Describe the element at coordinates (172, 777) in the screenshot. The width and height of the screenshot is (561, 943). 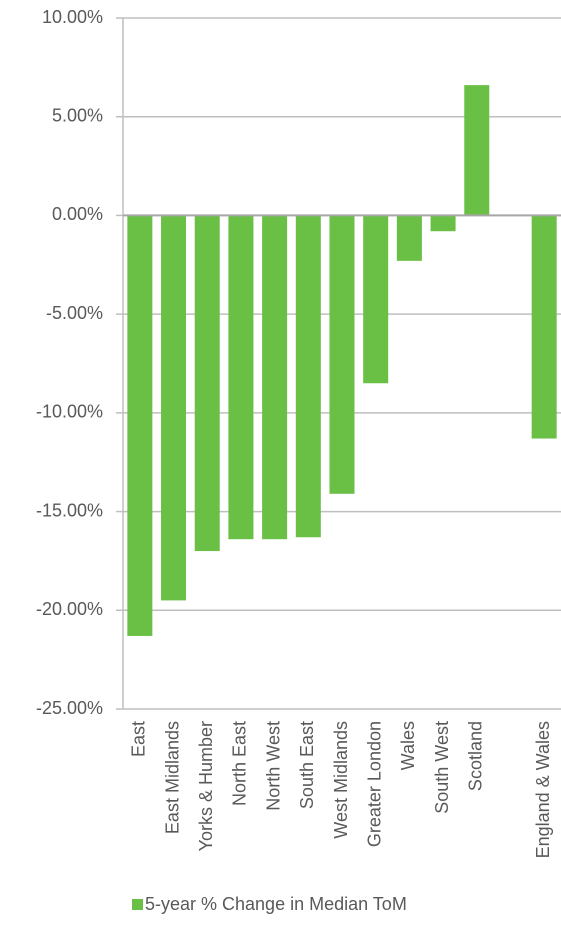
I see `x-tick-label: East Midlands` at that location.